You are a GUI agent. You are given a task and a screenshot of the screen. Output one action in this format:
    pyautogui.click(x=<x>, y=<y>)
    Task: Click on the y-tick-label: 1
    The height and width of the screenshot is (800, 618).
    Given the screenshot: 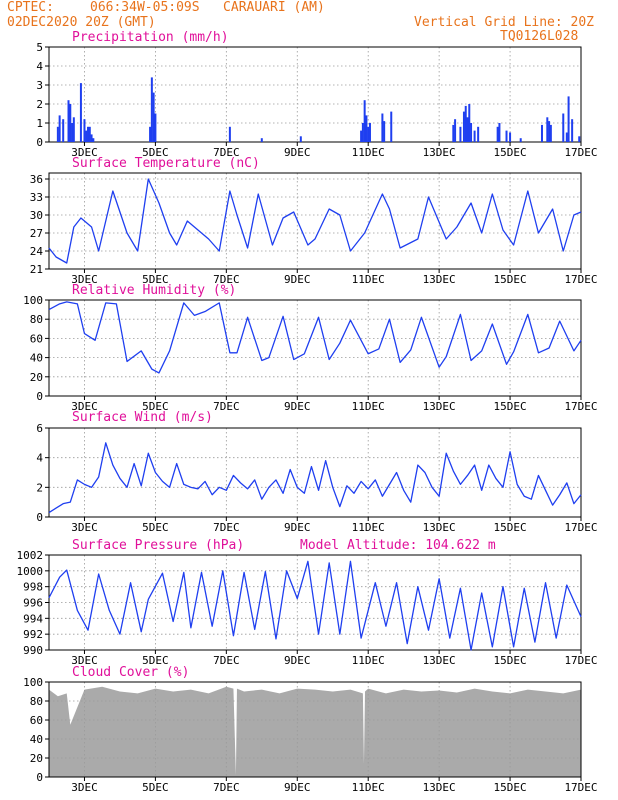 What is the action you would take?
    pyautogui.click(x=39, y=123)
    